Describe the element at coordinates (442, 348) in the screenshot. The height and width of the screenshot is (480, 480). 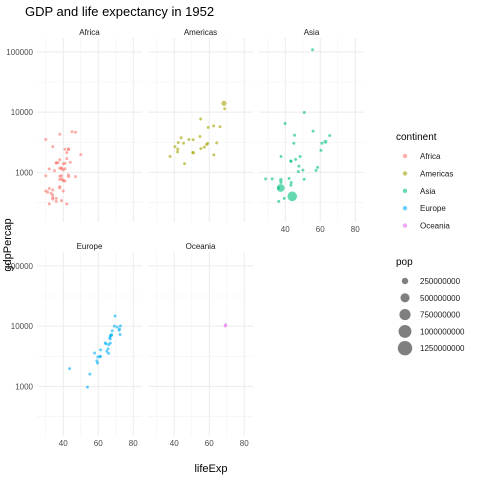
I see `size-legend-label: 1250000000` at that location.